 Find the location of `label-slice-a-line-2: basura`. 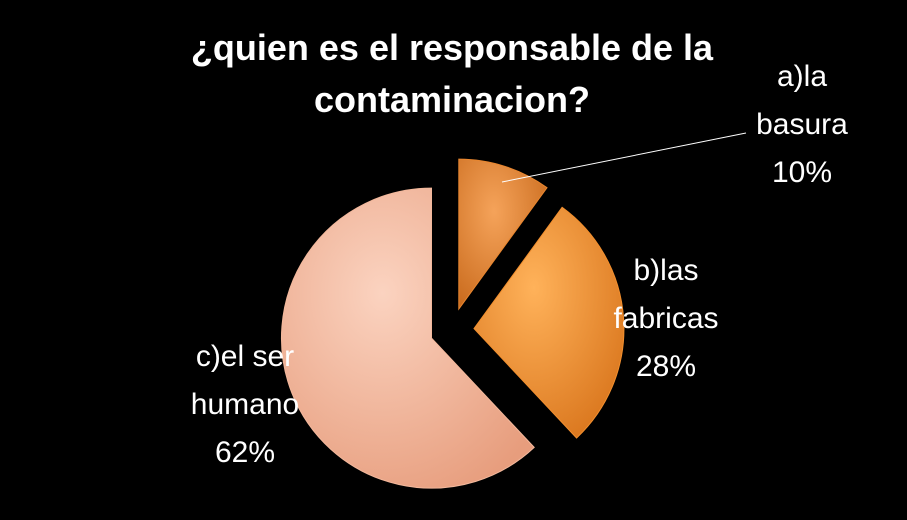

label-slice-a-line-2: basura is located at coordinates (802, 124).